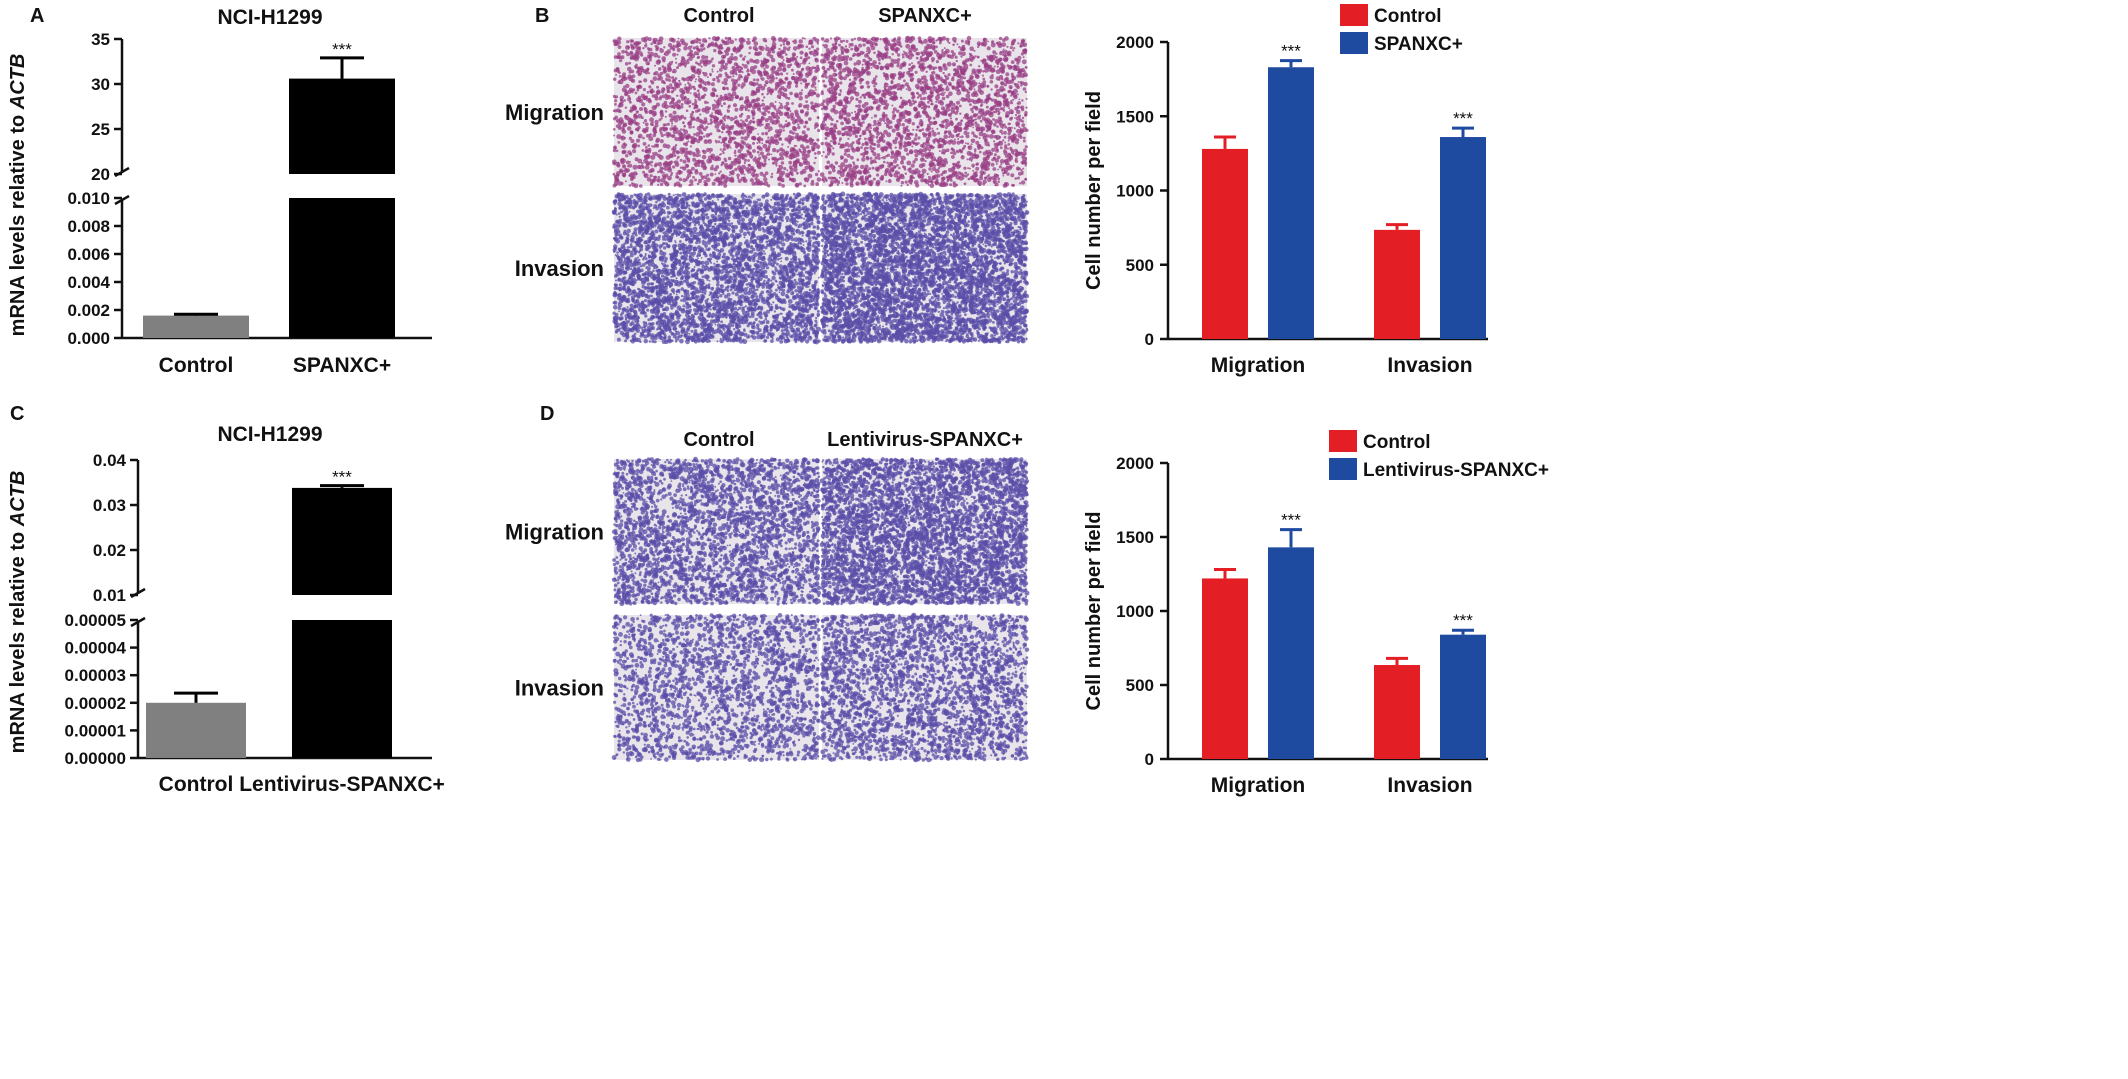  I want to click on chart-a-ylabel: mRNA levels relative to ACTB, so click(18, 195).